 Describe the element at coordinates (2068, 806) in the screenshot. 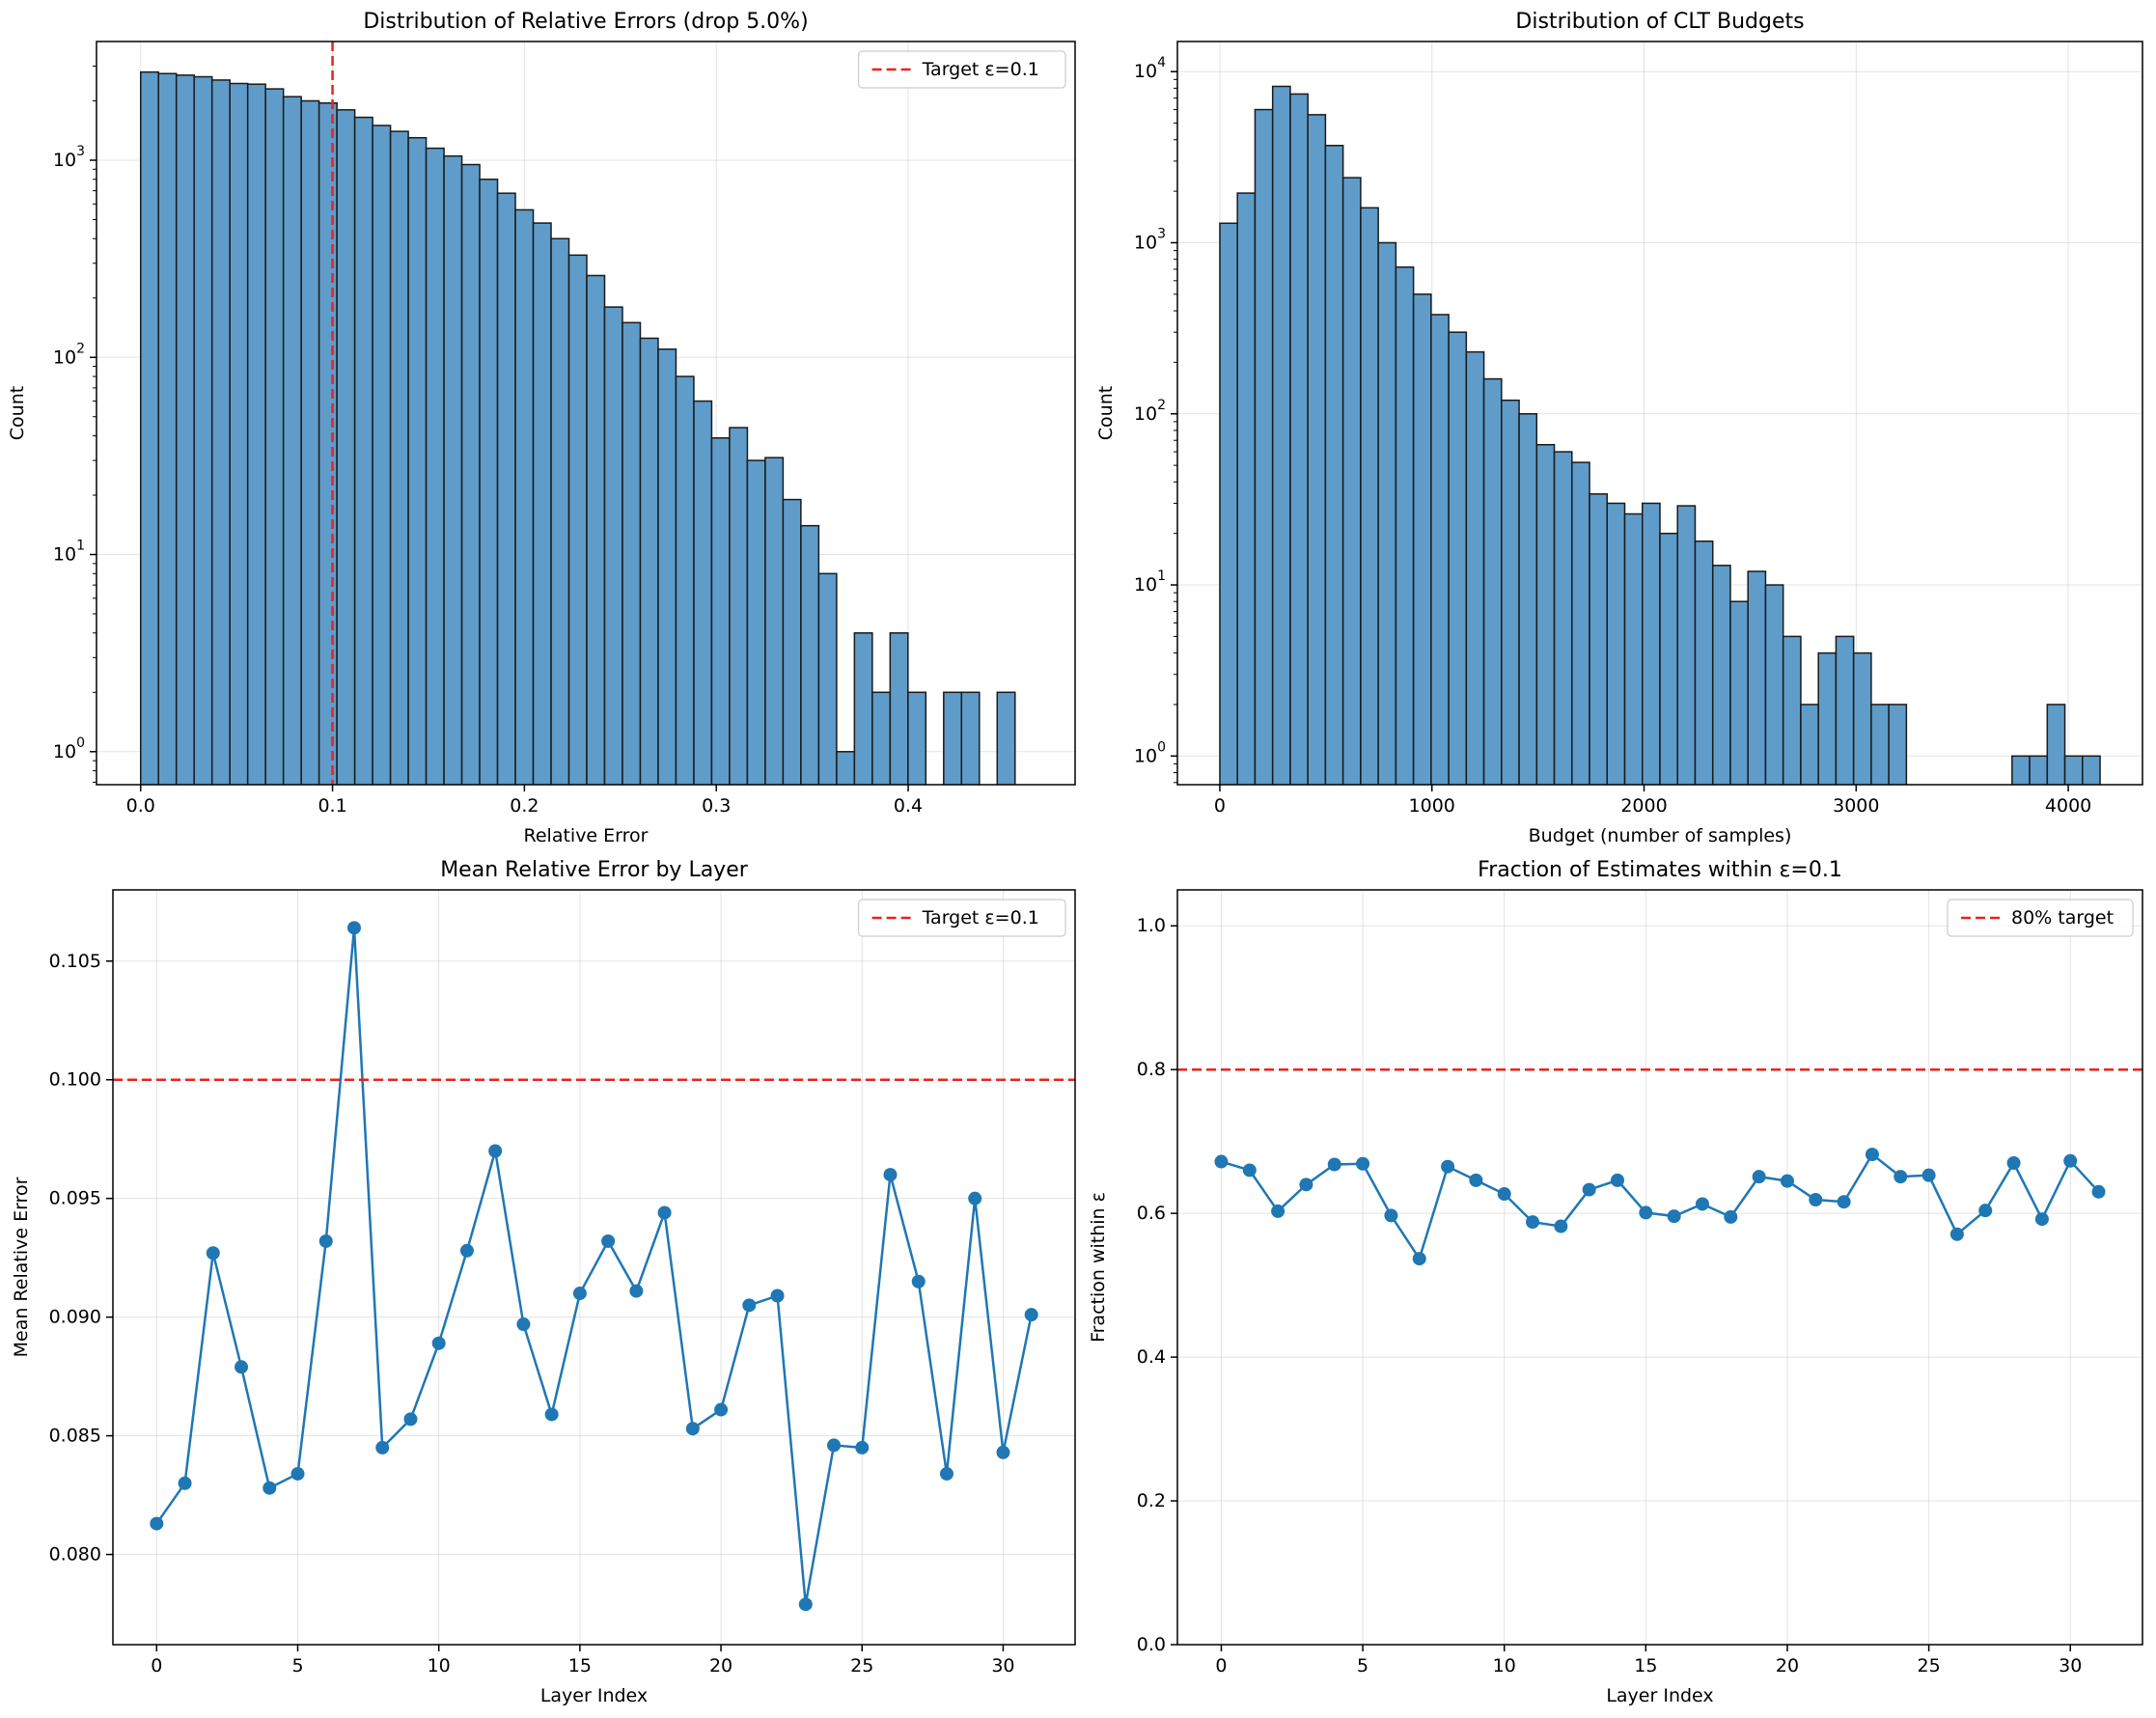

I see `tick-label: 4000` at that location.